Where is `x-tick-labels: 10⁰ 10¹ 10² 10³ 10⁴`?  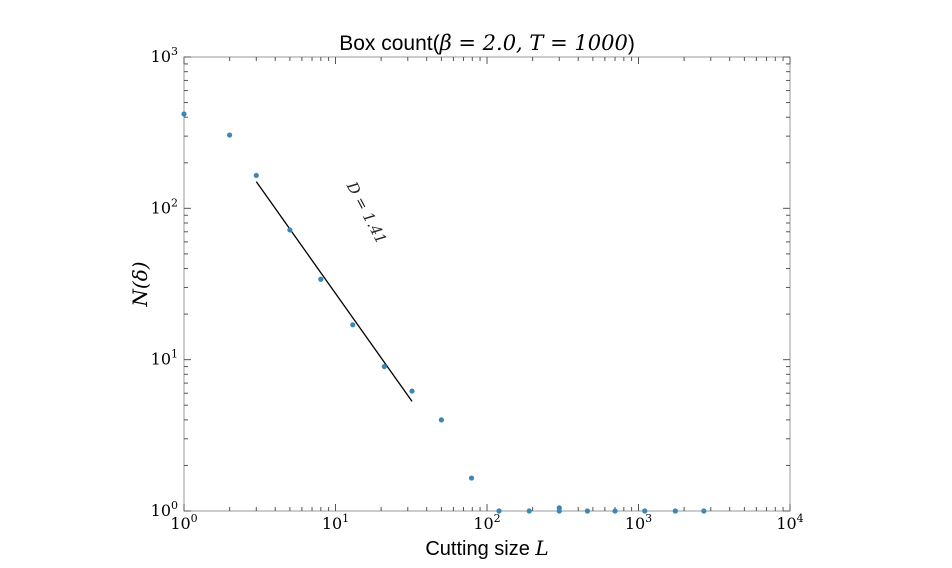
x-tick-labels: 10⁰ 10¹ 10² 10³ 10⁴ is located at coordinates (486, 522).